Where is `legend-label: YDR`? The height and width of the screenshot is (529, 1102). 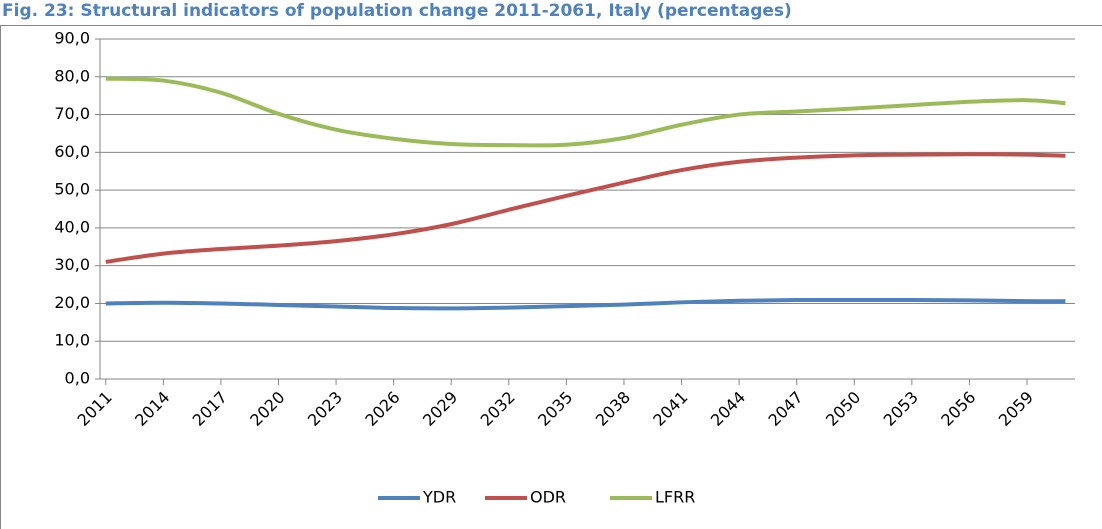 legend-label: YDR is located at coordinates (439, 497).